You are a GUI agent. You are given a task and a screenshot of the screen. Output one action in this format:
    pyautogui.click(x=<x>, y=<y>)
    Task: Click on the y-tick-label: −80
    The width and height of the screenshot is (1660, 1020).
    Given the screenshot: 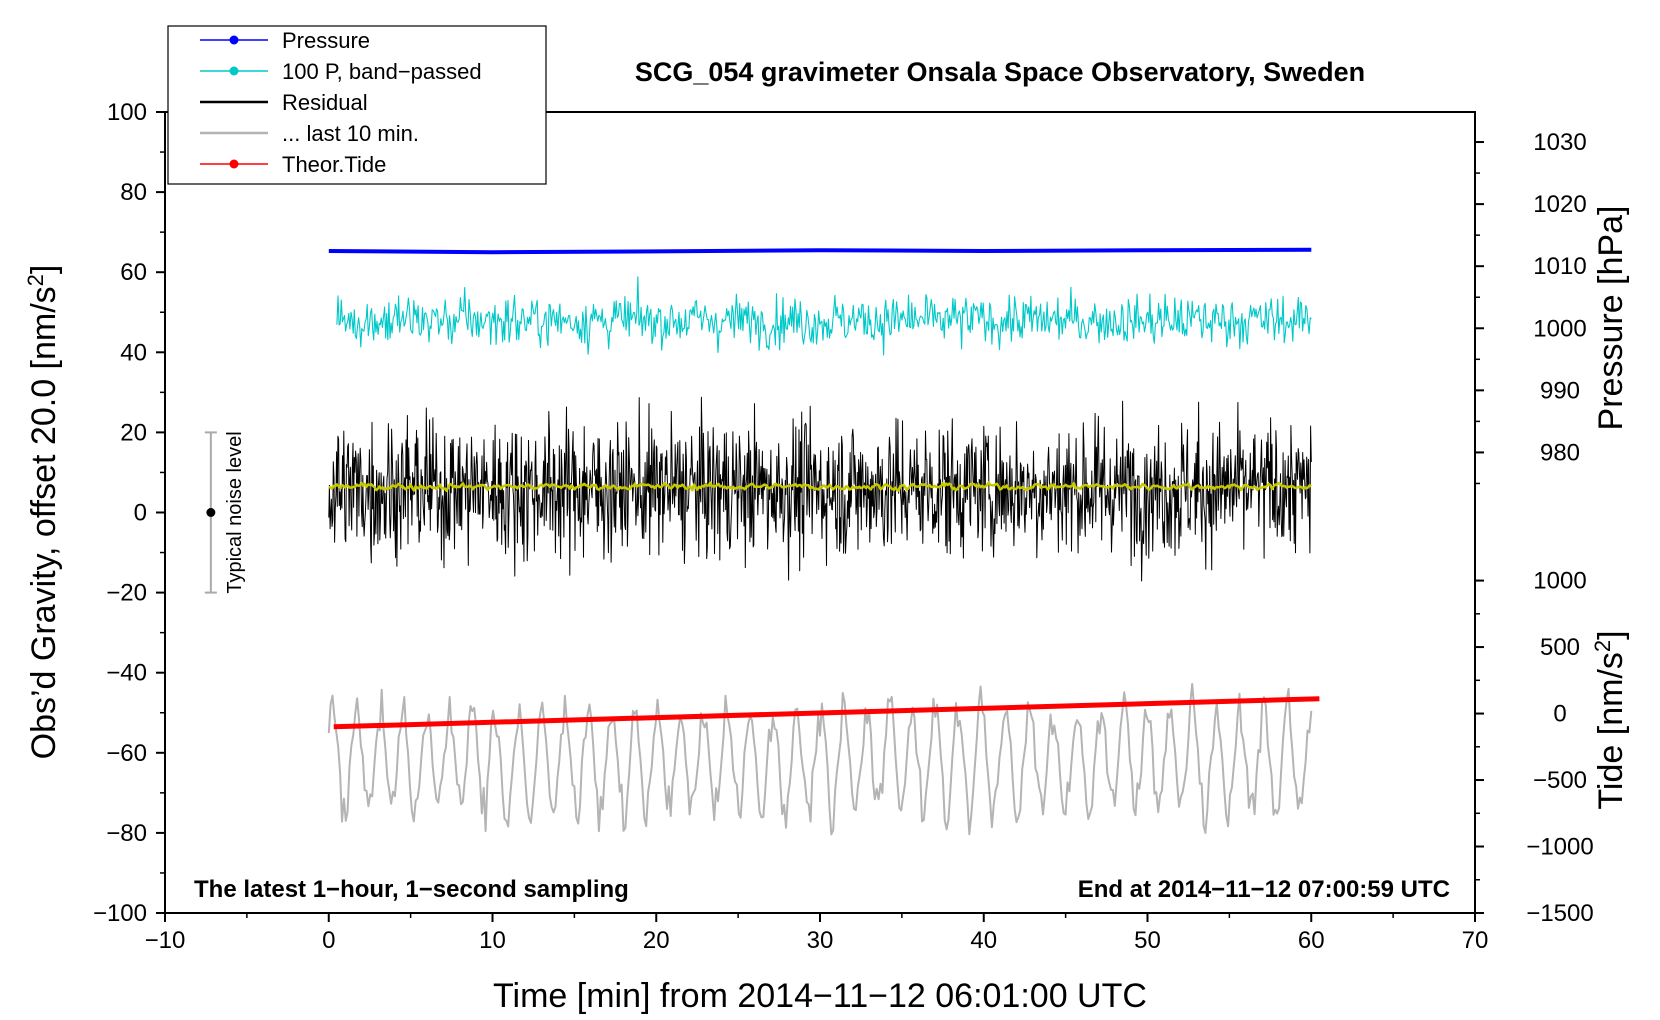 What is the action you would take?
    pyautogui.click(x=126, y=833)
    